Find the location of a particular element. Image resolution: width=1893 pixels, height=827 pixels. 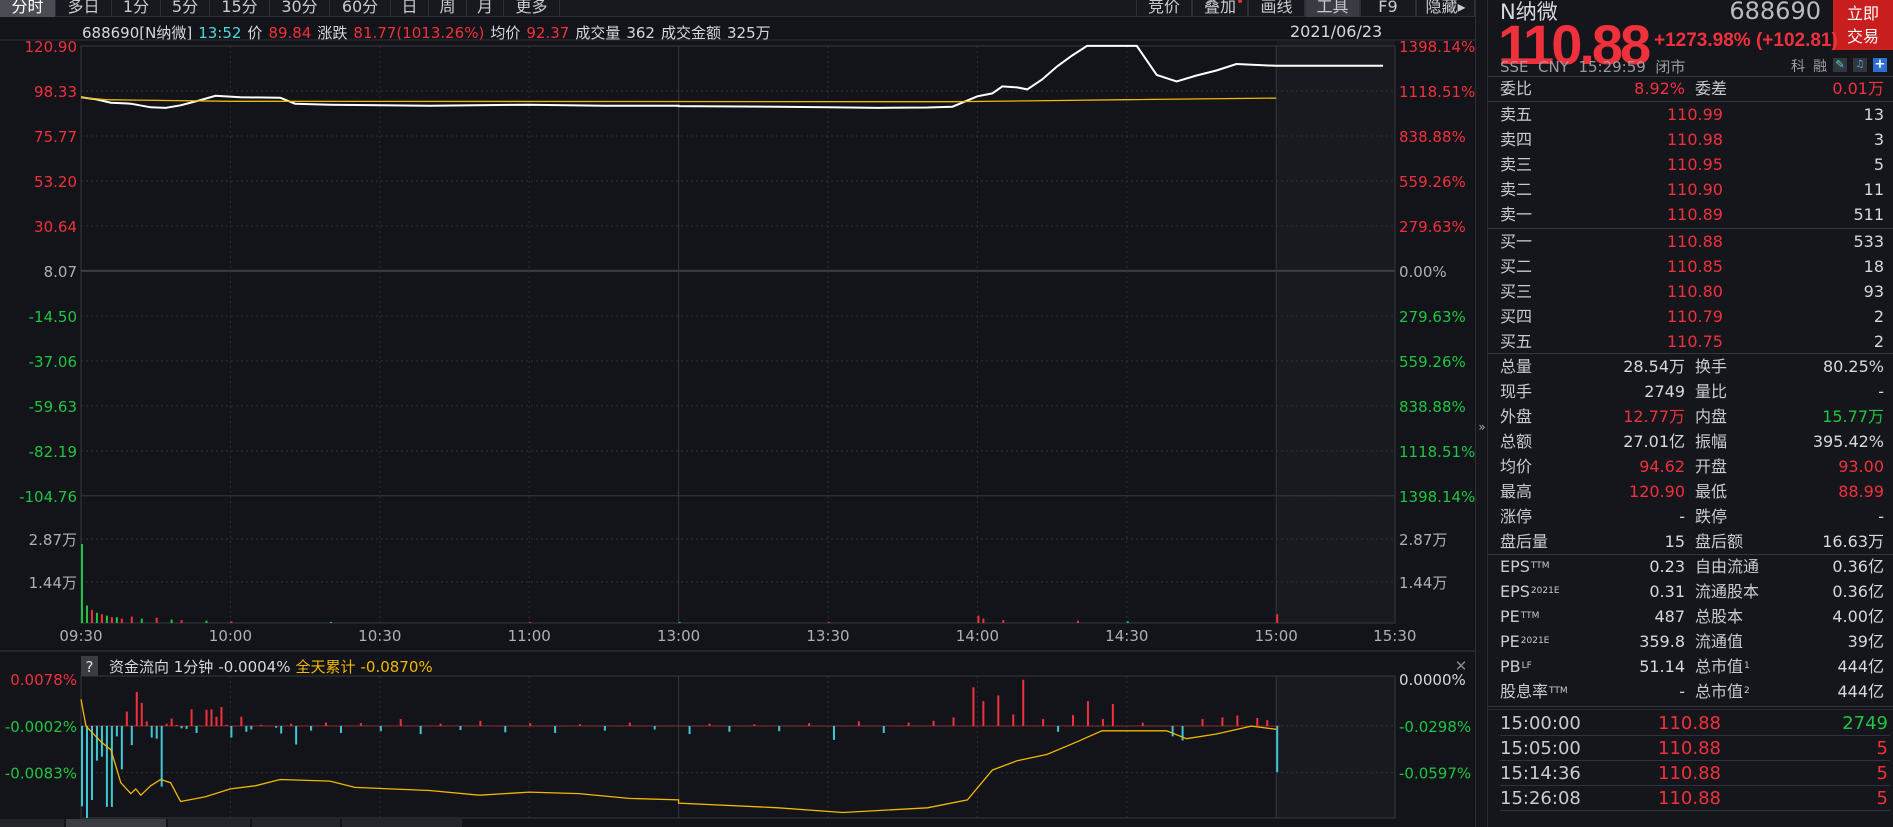

trade-now-button: 立即 交易 is located at coordinates (1863, 25).